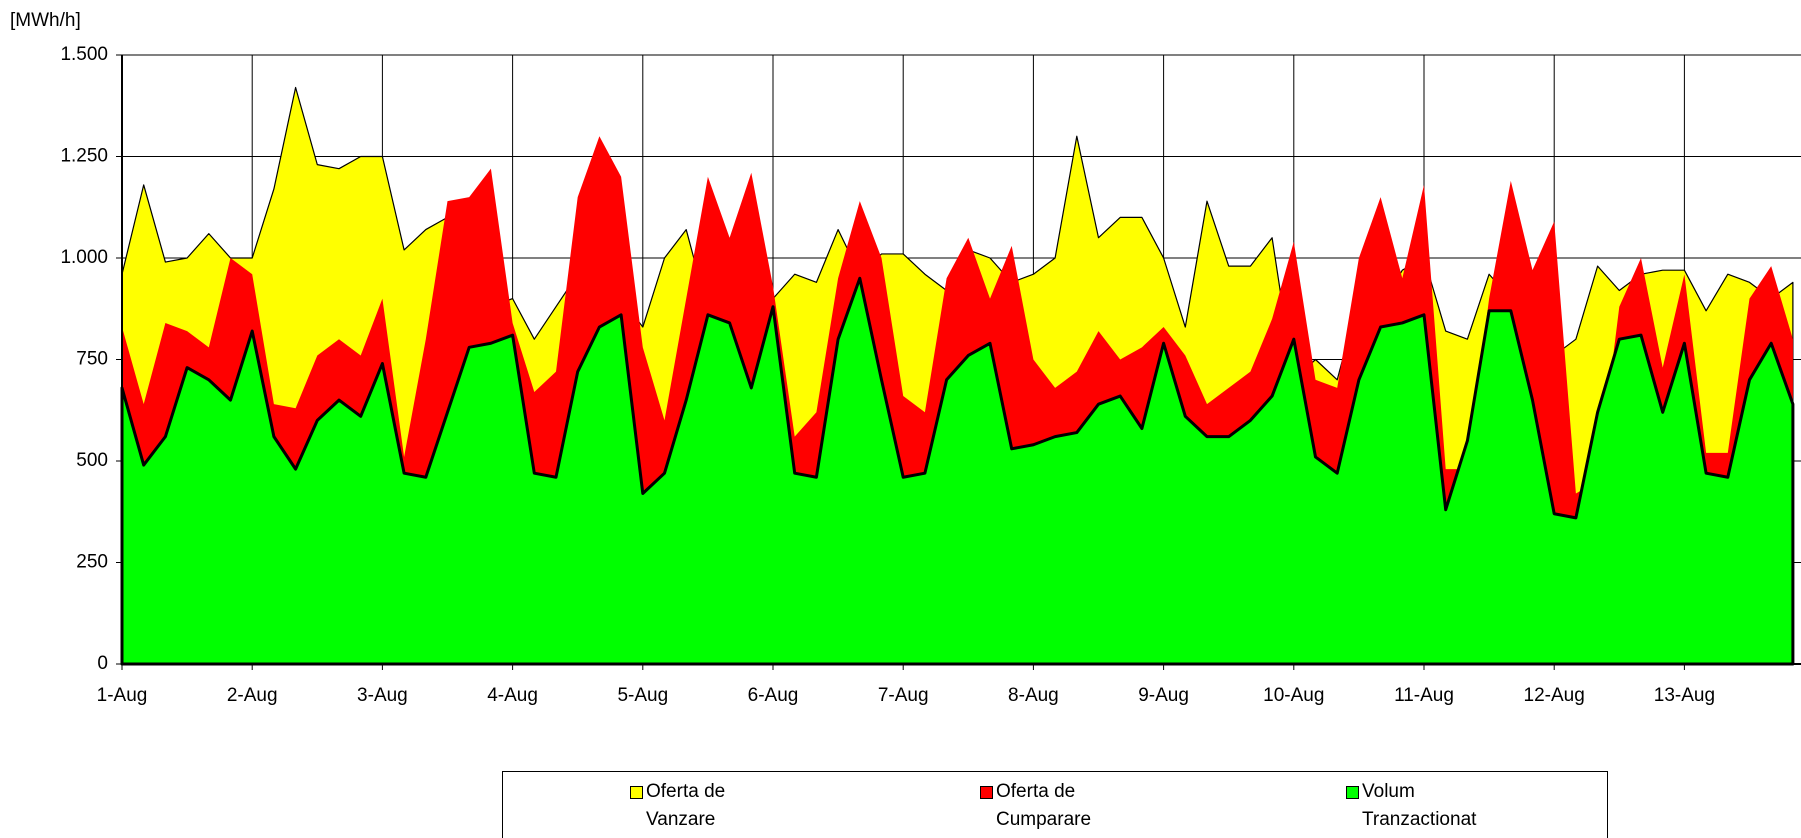  Describe the element at coordinates (45, 20) in the screenshot. I see `y-axis-label: [MWh/h]` at that location.